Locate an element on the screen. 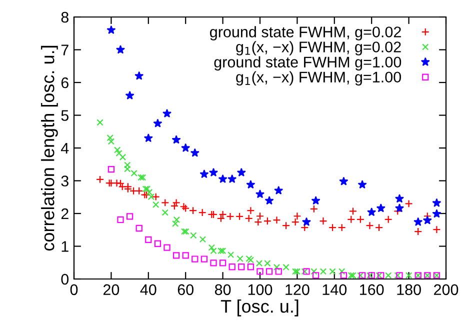 Image resolution: width=469 pixels, height=328 pixels. x-tick-label: 100 is located at coordinates (260, 290).